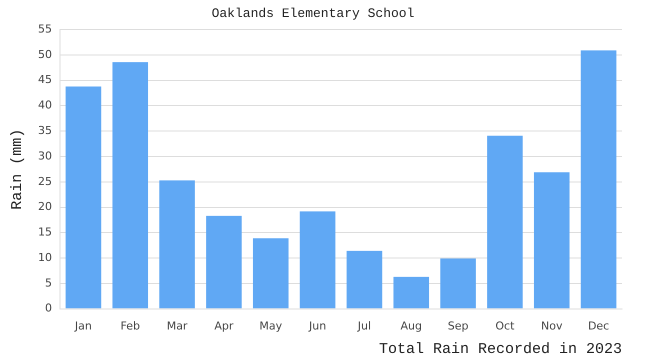 This screenshot has height=360, width=650. I want to click on y-tick-label: 10, so click(45, 257).